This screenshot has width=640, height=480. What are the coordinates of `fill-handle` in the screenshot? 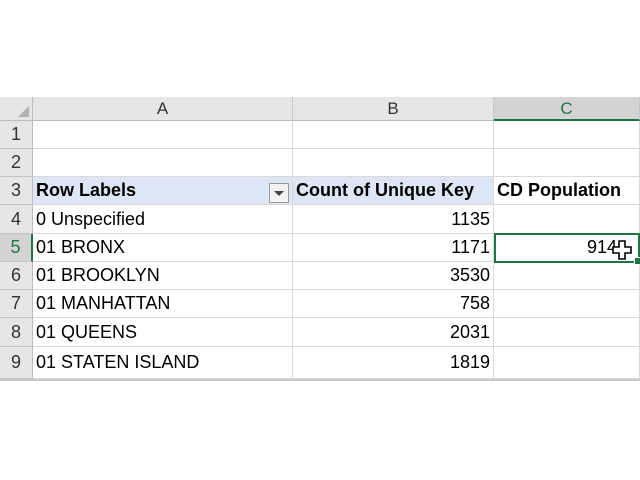 It's located at (637, 261).